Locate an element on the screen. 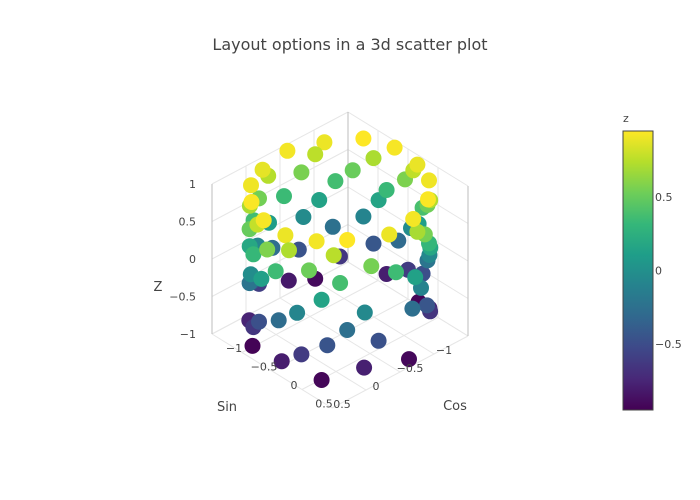  colorbar-tick-label: 0.5 is located at coordinates (664, 197).